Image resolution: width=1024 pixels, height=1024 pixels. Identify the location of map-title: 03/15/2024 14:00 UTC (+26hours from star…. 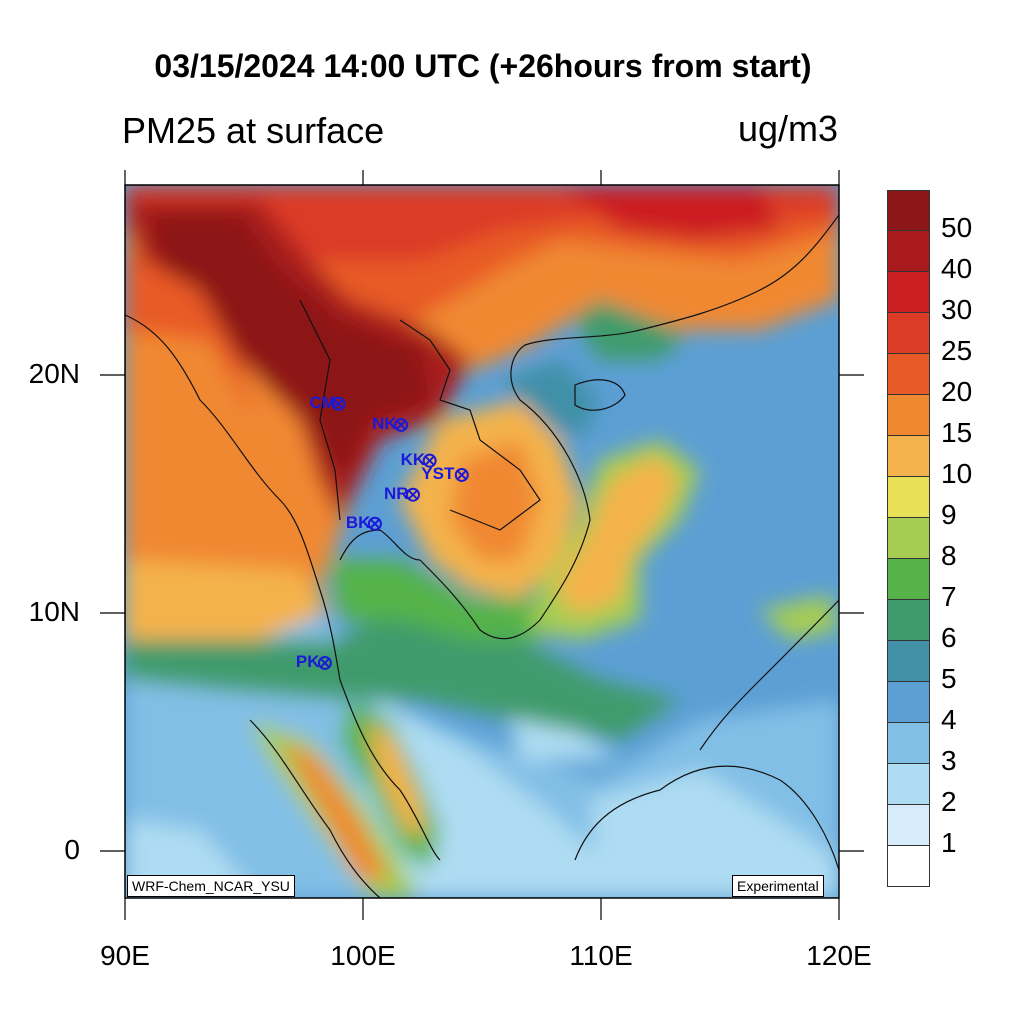
(483, 66).